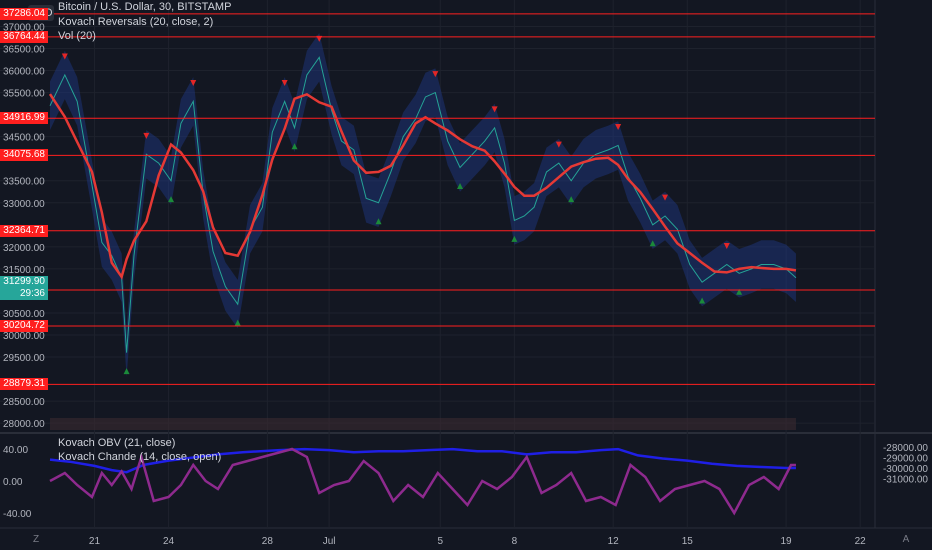  I want to click on chande-line, so click(422, 481).